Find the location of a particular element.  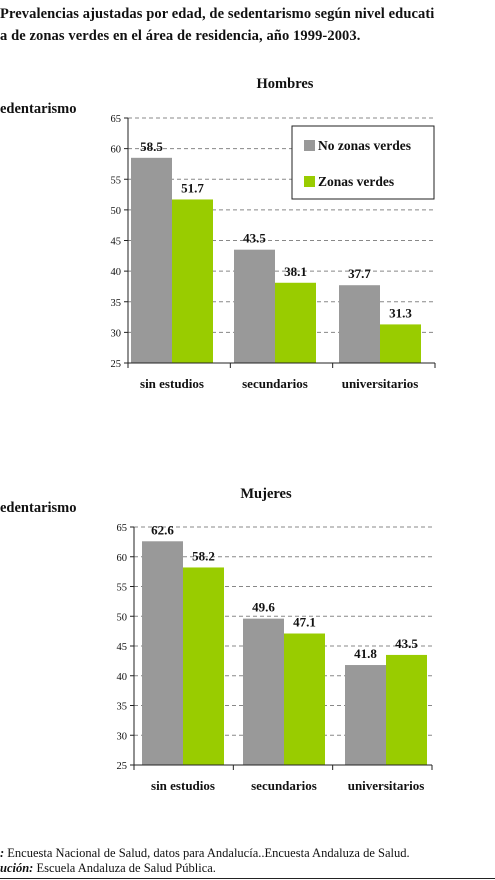

legend-label: Zonas verdes is located at coordinates (356, 181).